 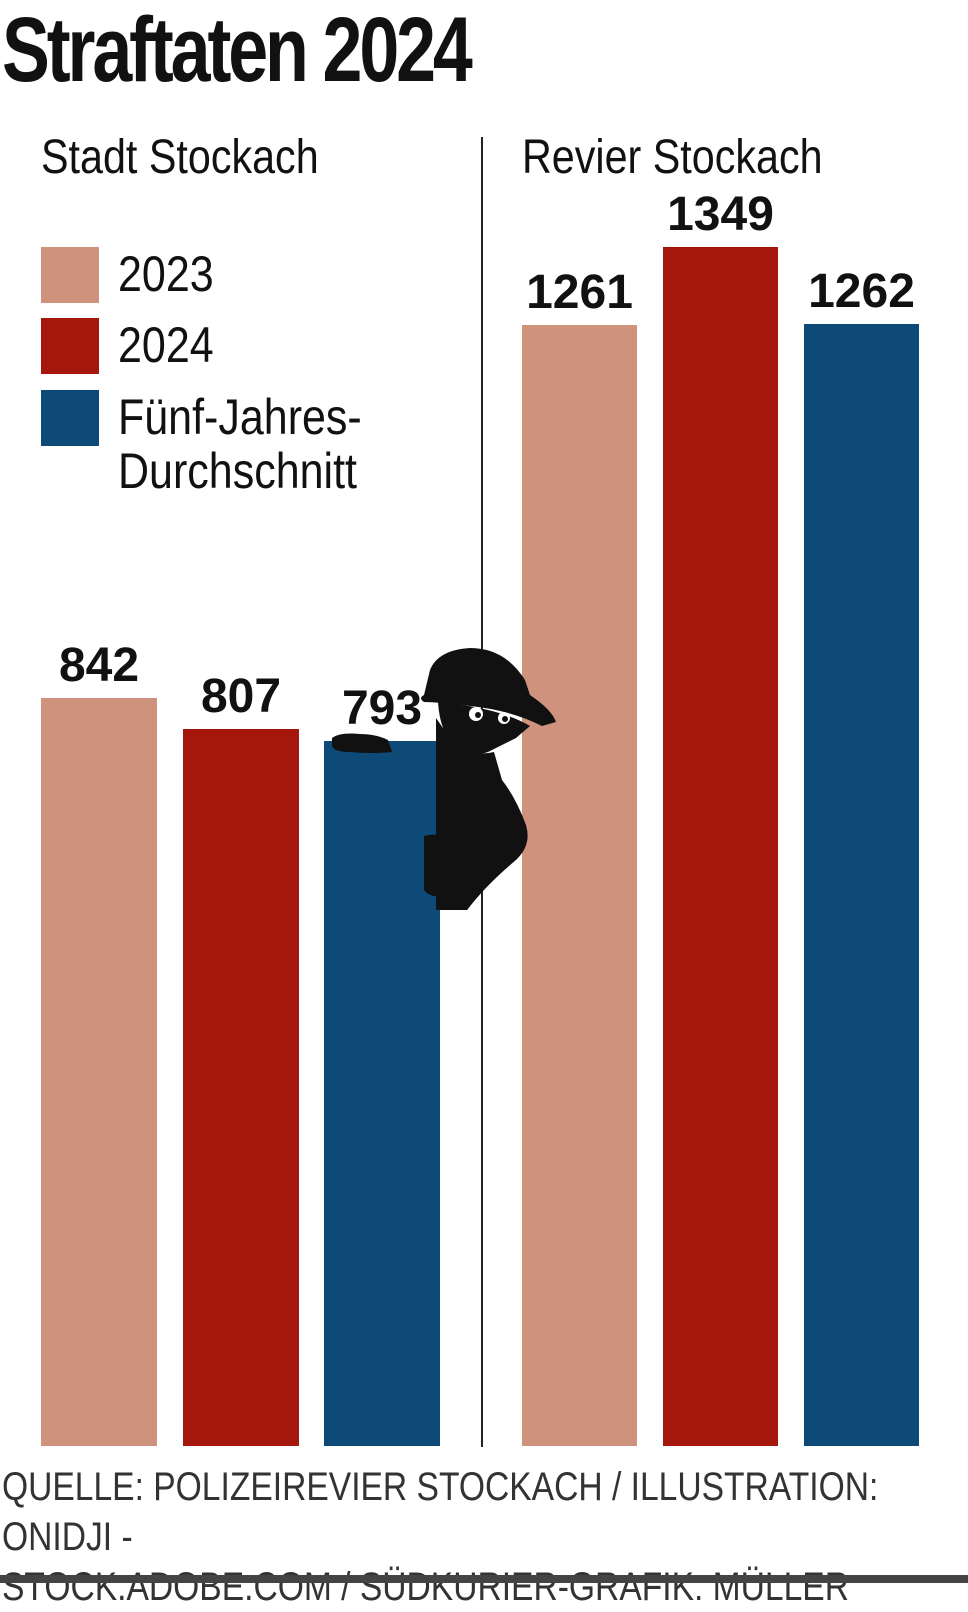 I want to click on value-label-0-1: 807, so click(x=241, y=696).